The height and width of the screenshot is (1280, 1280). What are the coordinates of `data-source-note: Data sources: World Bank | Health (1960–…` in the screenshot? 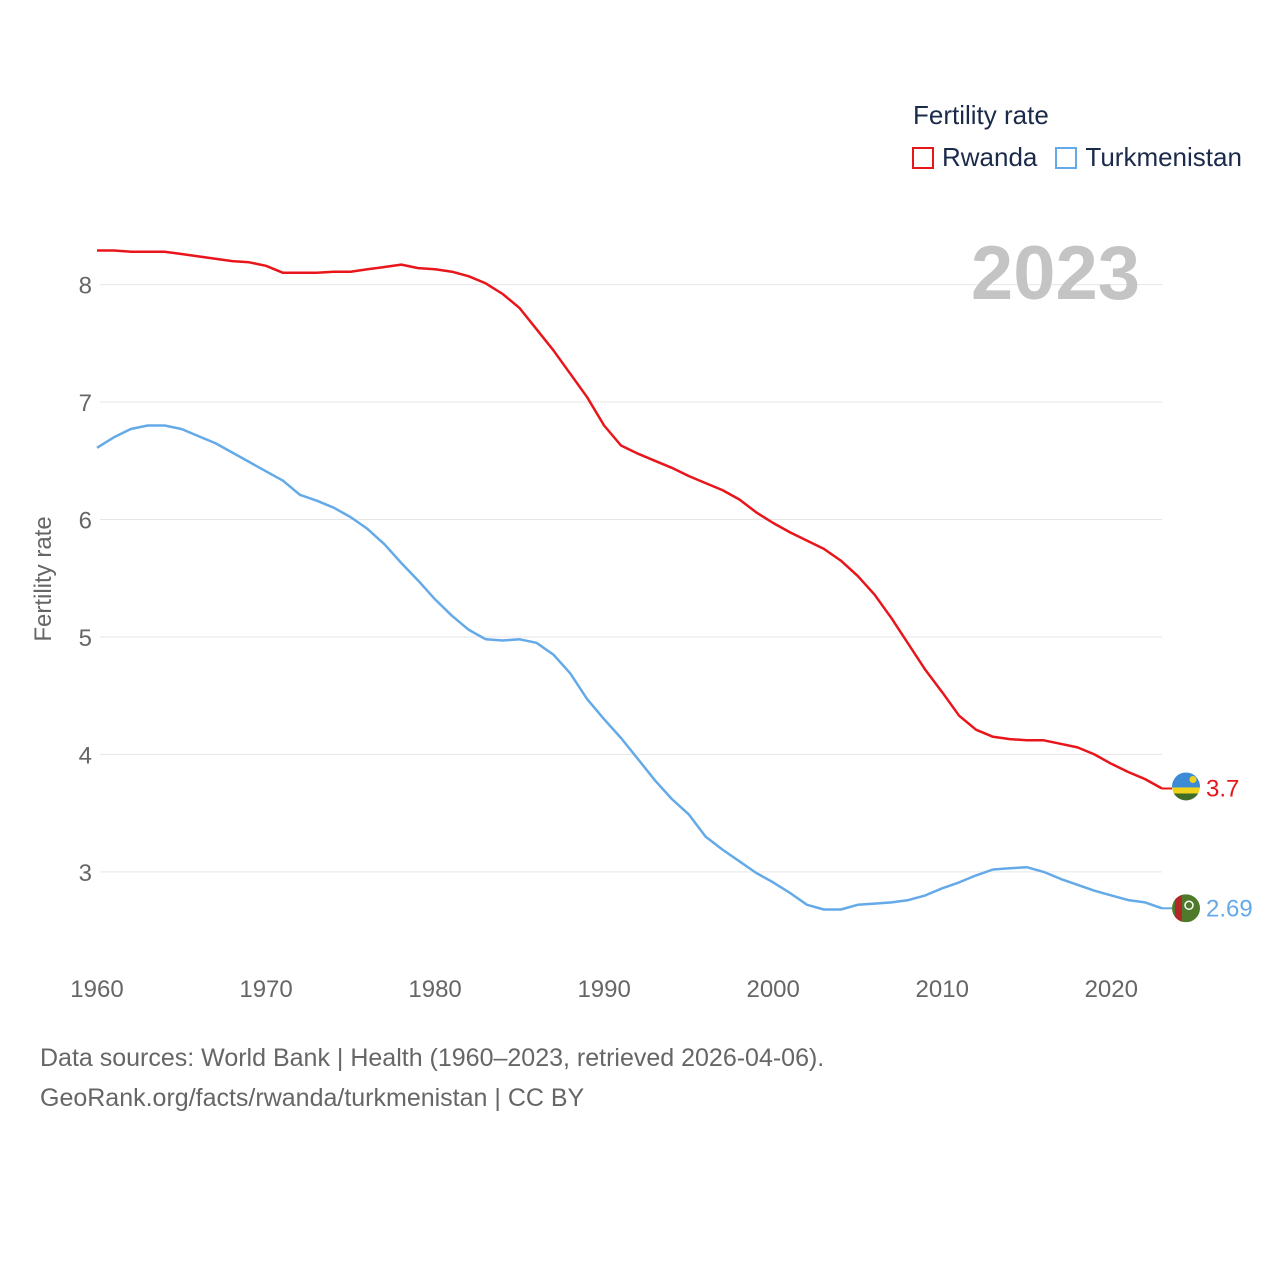 It's located at (432, 1058).